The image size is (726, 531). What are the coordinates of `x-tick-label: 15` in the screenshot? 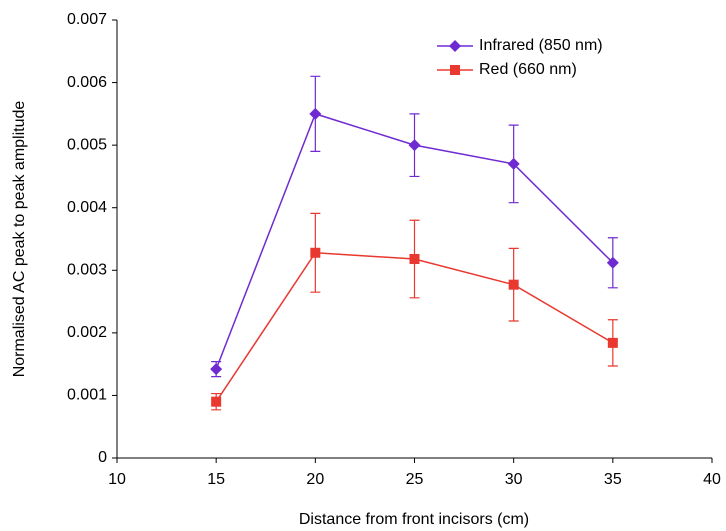 It's located at (216, 479).